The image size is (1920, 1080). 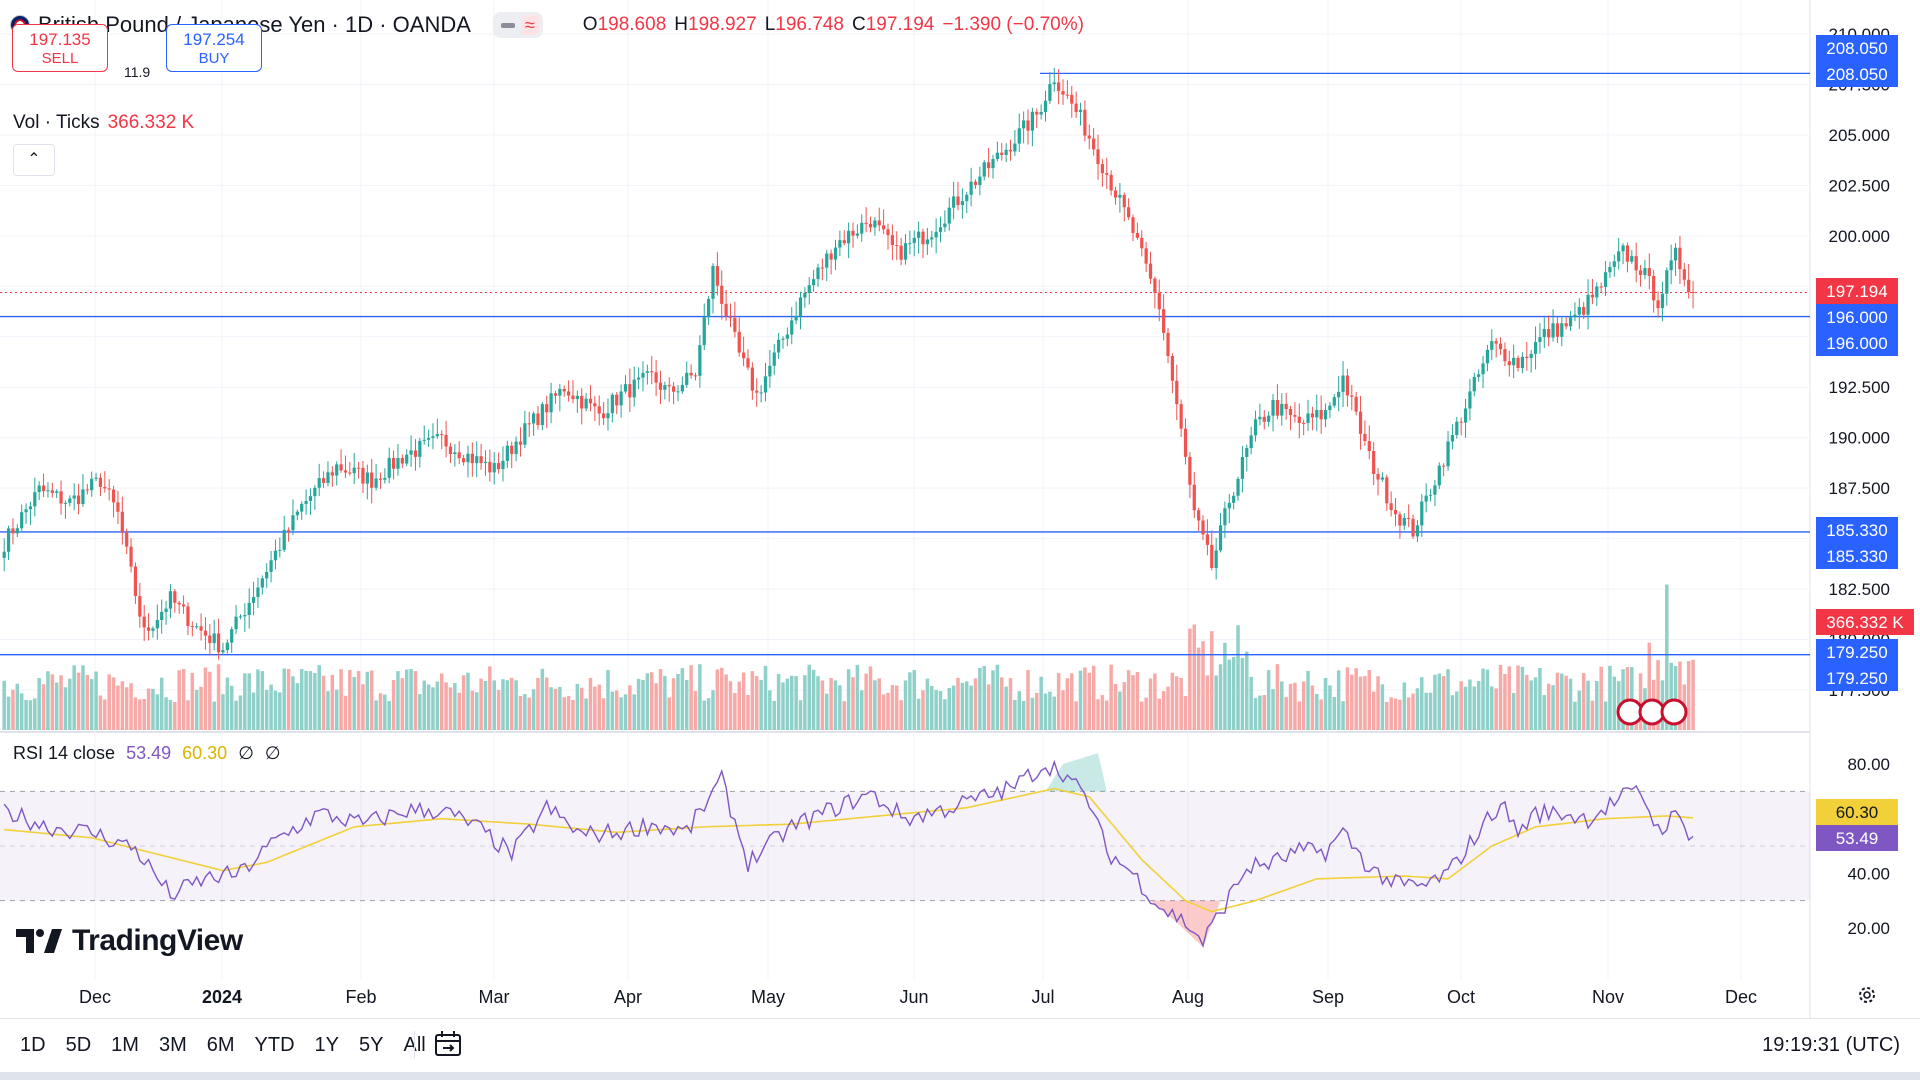 I want to click on buy-button: 197.254 BUY, so click(x=214, y=48).